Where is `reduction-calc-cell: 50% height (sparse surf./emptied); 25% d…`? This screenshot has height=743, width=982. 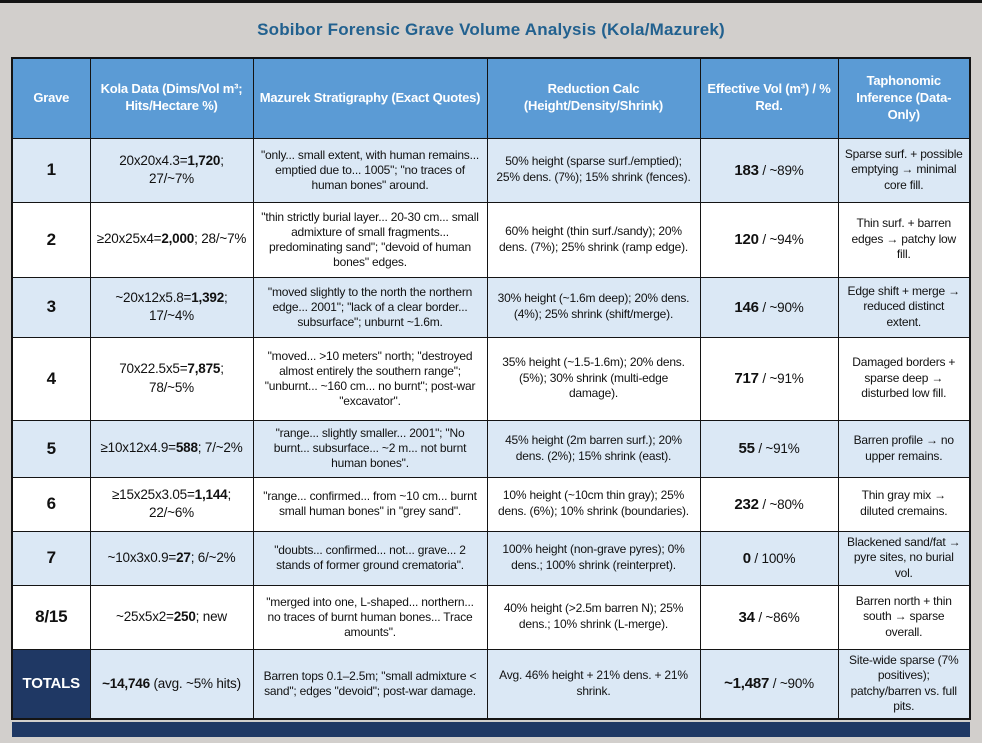
reduction-calc-cell: 50% height (sparse surf./emptied); 25% d… is located at coordinates (593, 170).